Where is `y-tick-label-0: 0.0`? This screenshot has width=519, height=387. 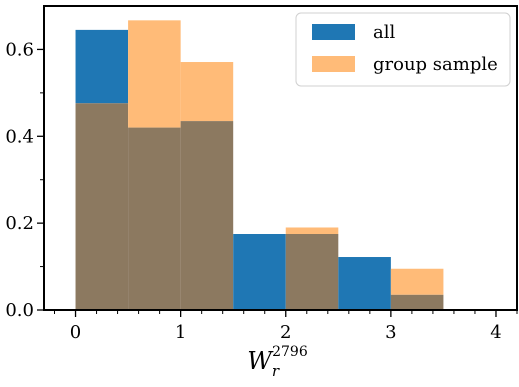
y-tick-label-0: 0.0 is located at coordinates (19, 310).